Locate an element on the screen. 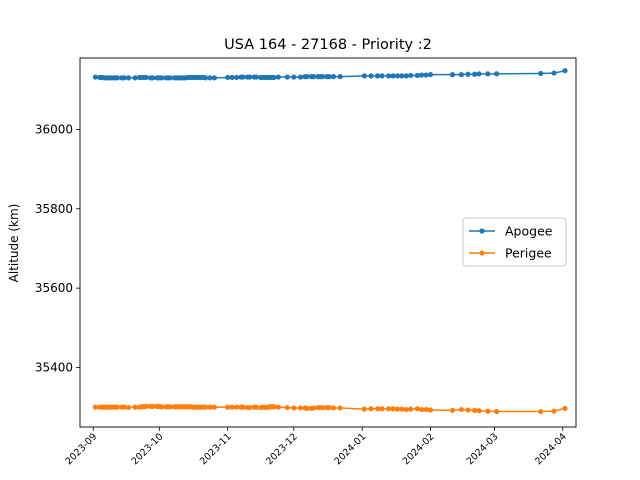 The image size is (640, 480). series-apogee is located at coordinates (330, 74).